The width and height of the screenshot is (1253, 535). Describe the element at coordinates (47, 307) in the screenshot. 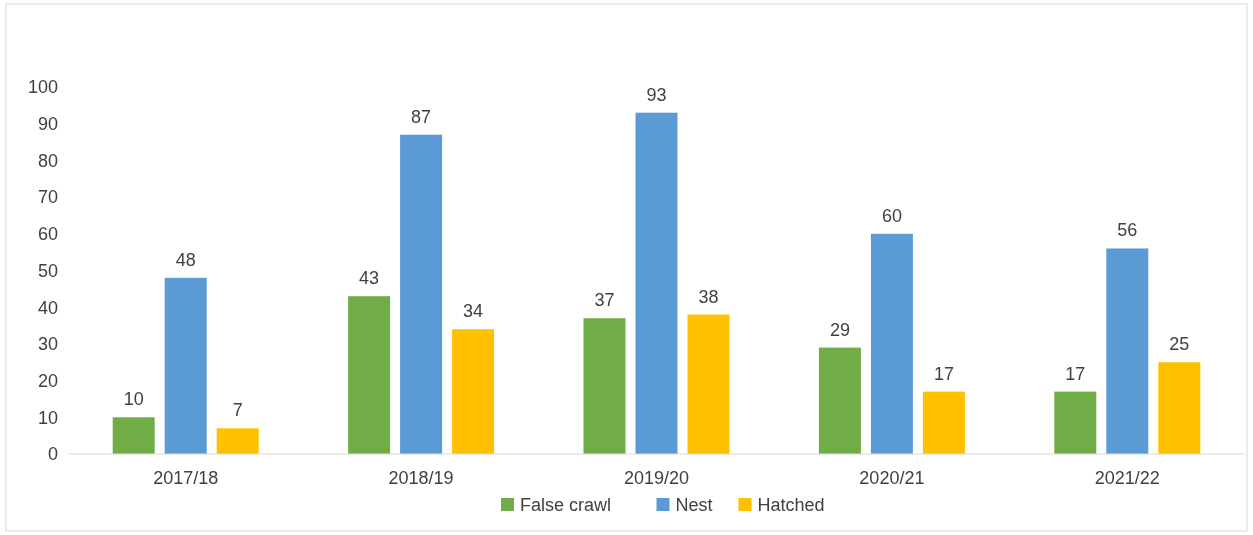

I see `y-tick-label: 40` at that location.